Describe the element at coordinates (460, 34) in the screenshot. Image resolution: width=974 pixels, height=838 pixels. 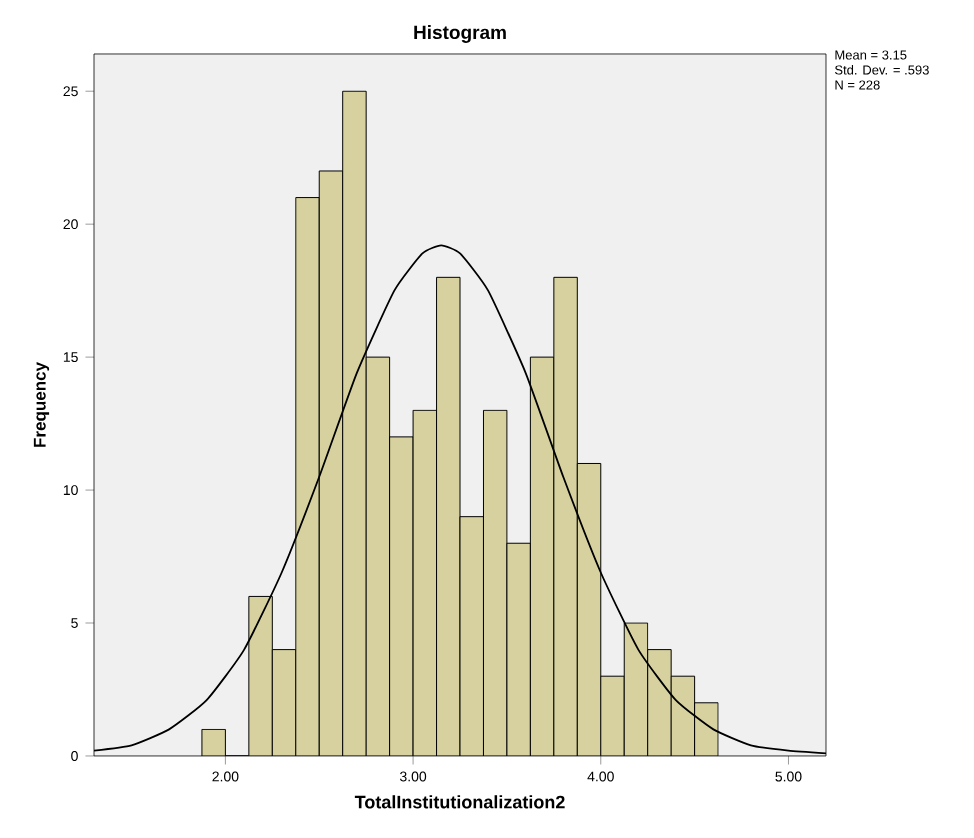
I see `chart-title: Histogram` at that location.